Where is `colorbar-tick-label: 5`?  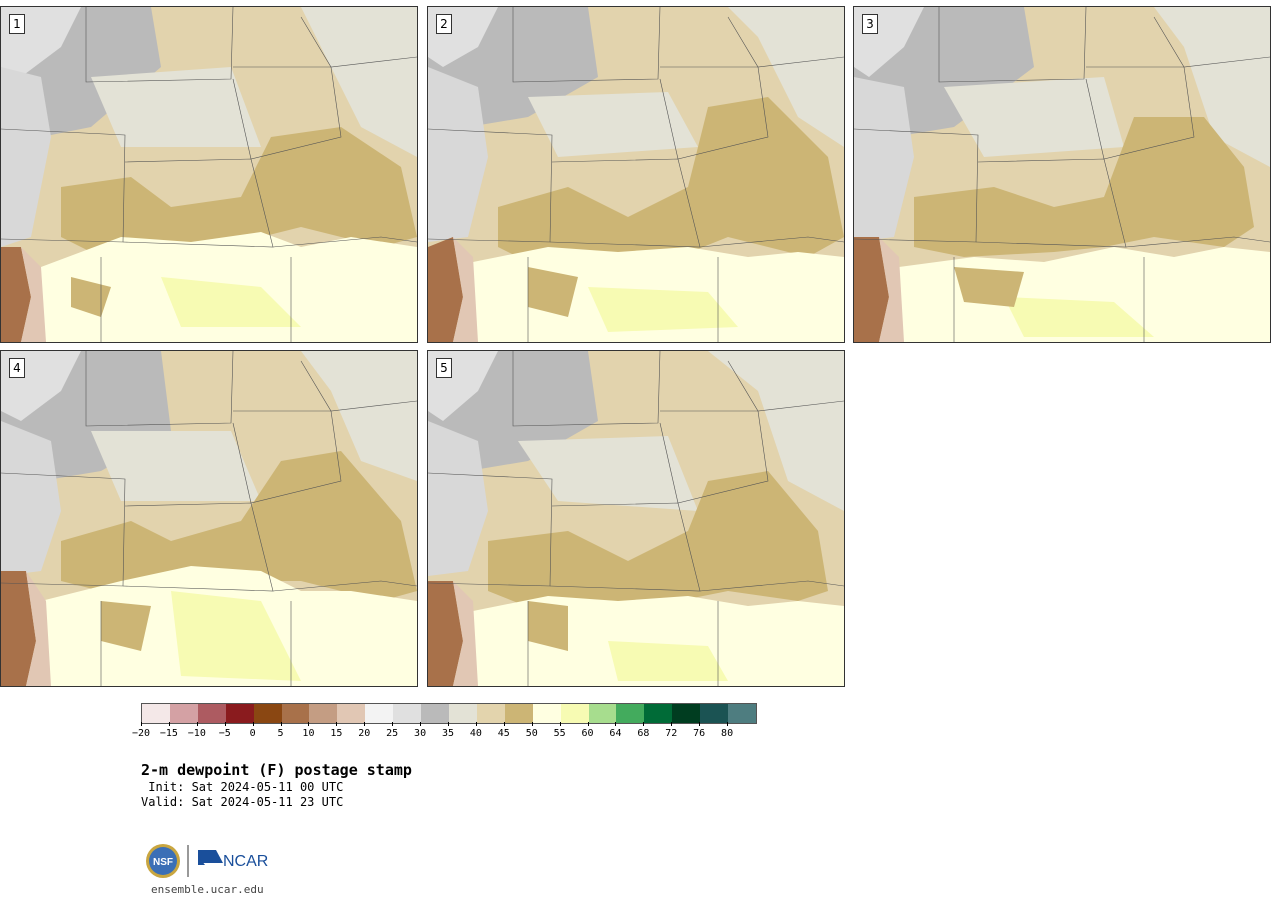 colorbar-tick-label: 5 is located at coordinates (280, 733).